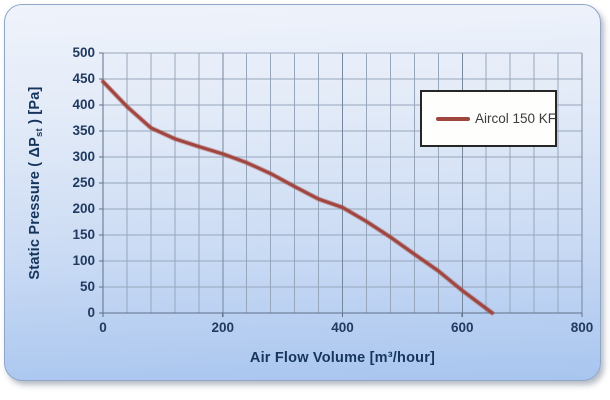 Image resolution: width=610 pixels, height=400 pixels. What do you see at coordinates (83, 234) in the screenshot?
I see `y-tick-label: 150` at bounding box center [83, 234].